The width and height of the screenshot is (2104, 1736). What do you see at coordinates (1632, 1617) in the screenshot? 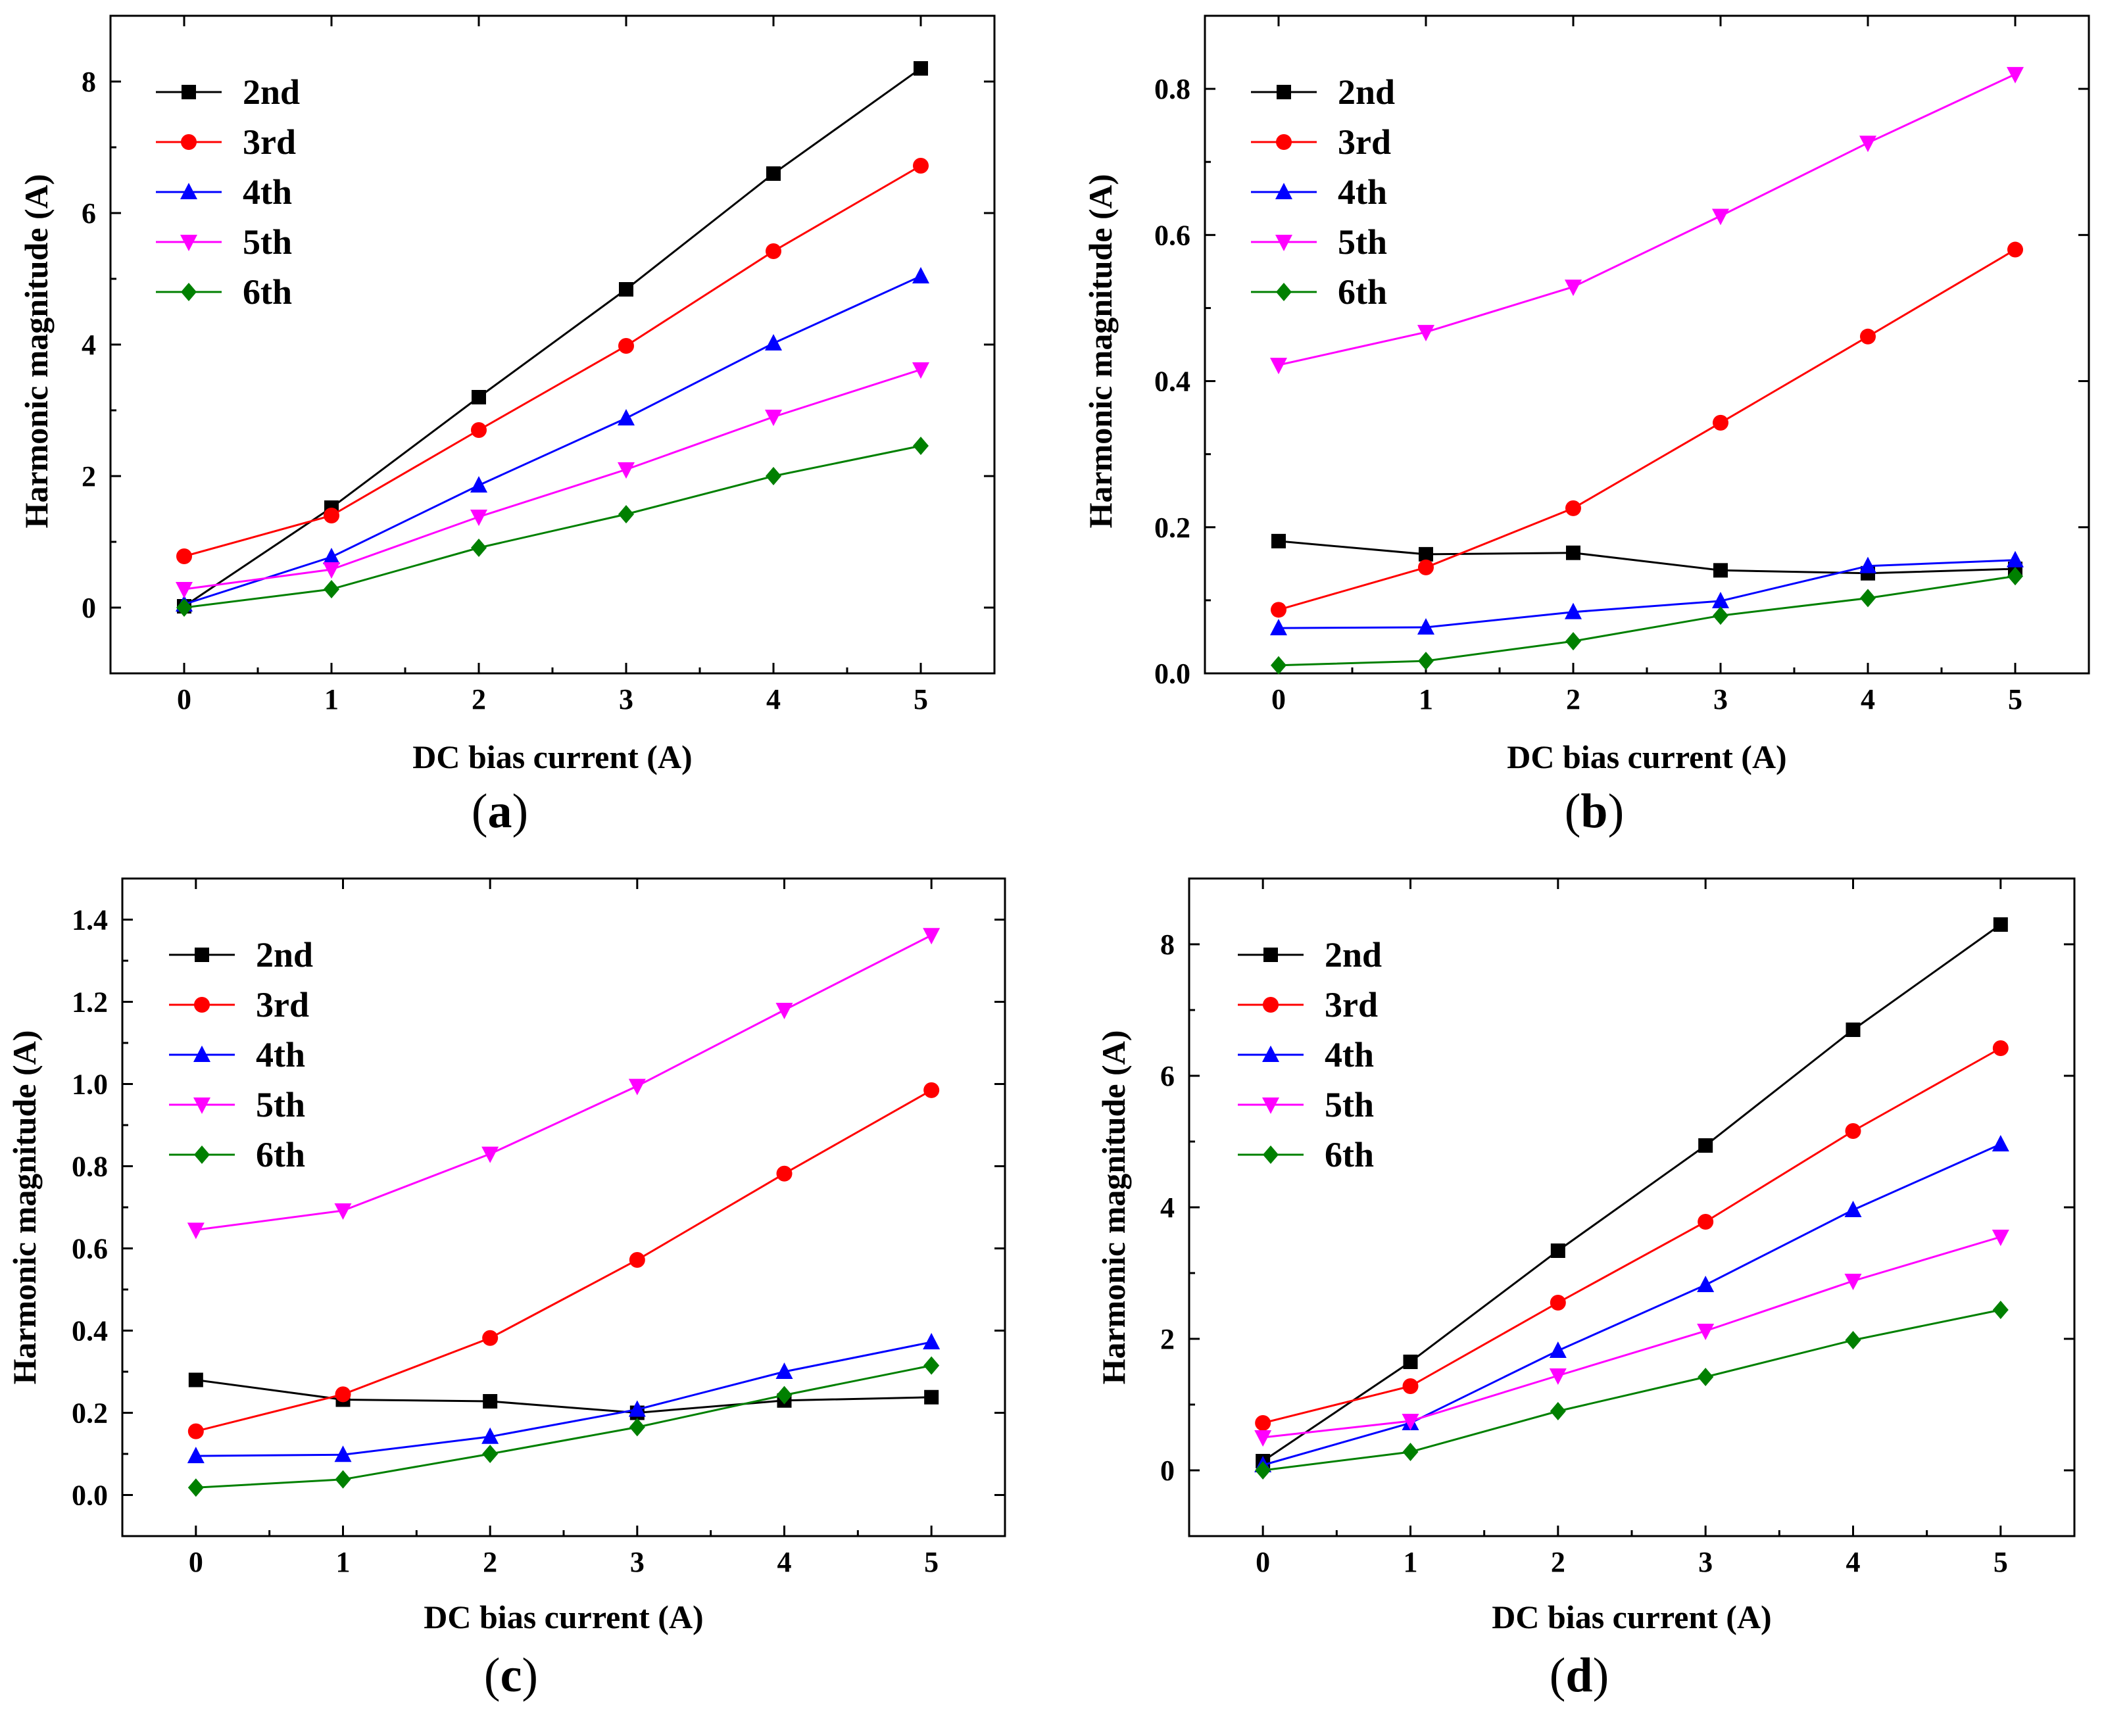
I see `x-axis-title: DC bias current (A)` at bounding box center [1632, 1617].